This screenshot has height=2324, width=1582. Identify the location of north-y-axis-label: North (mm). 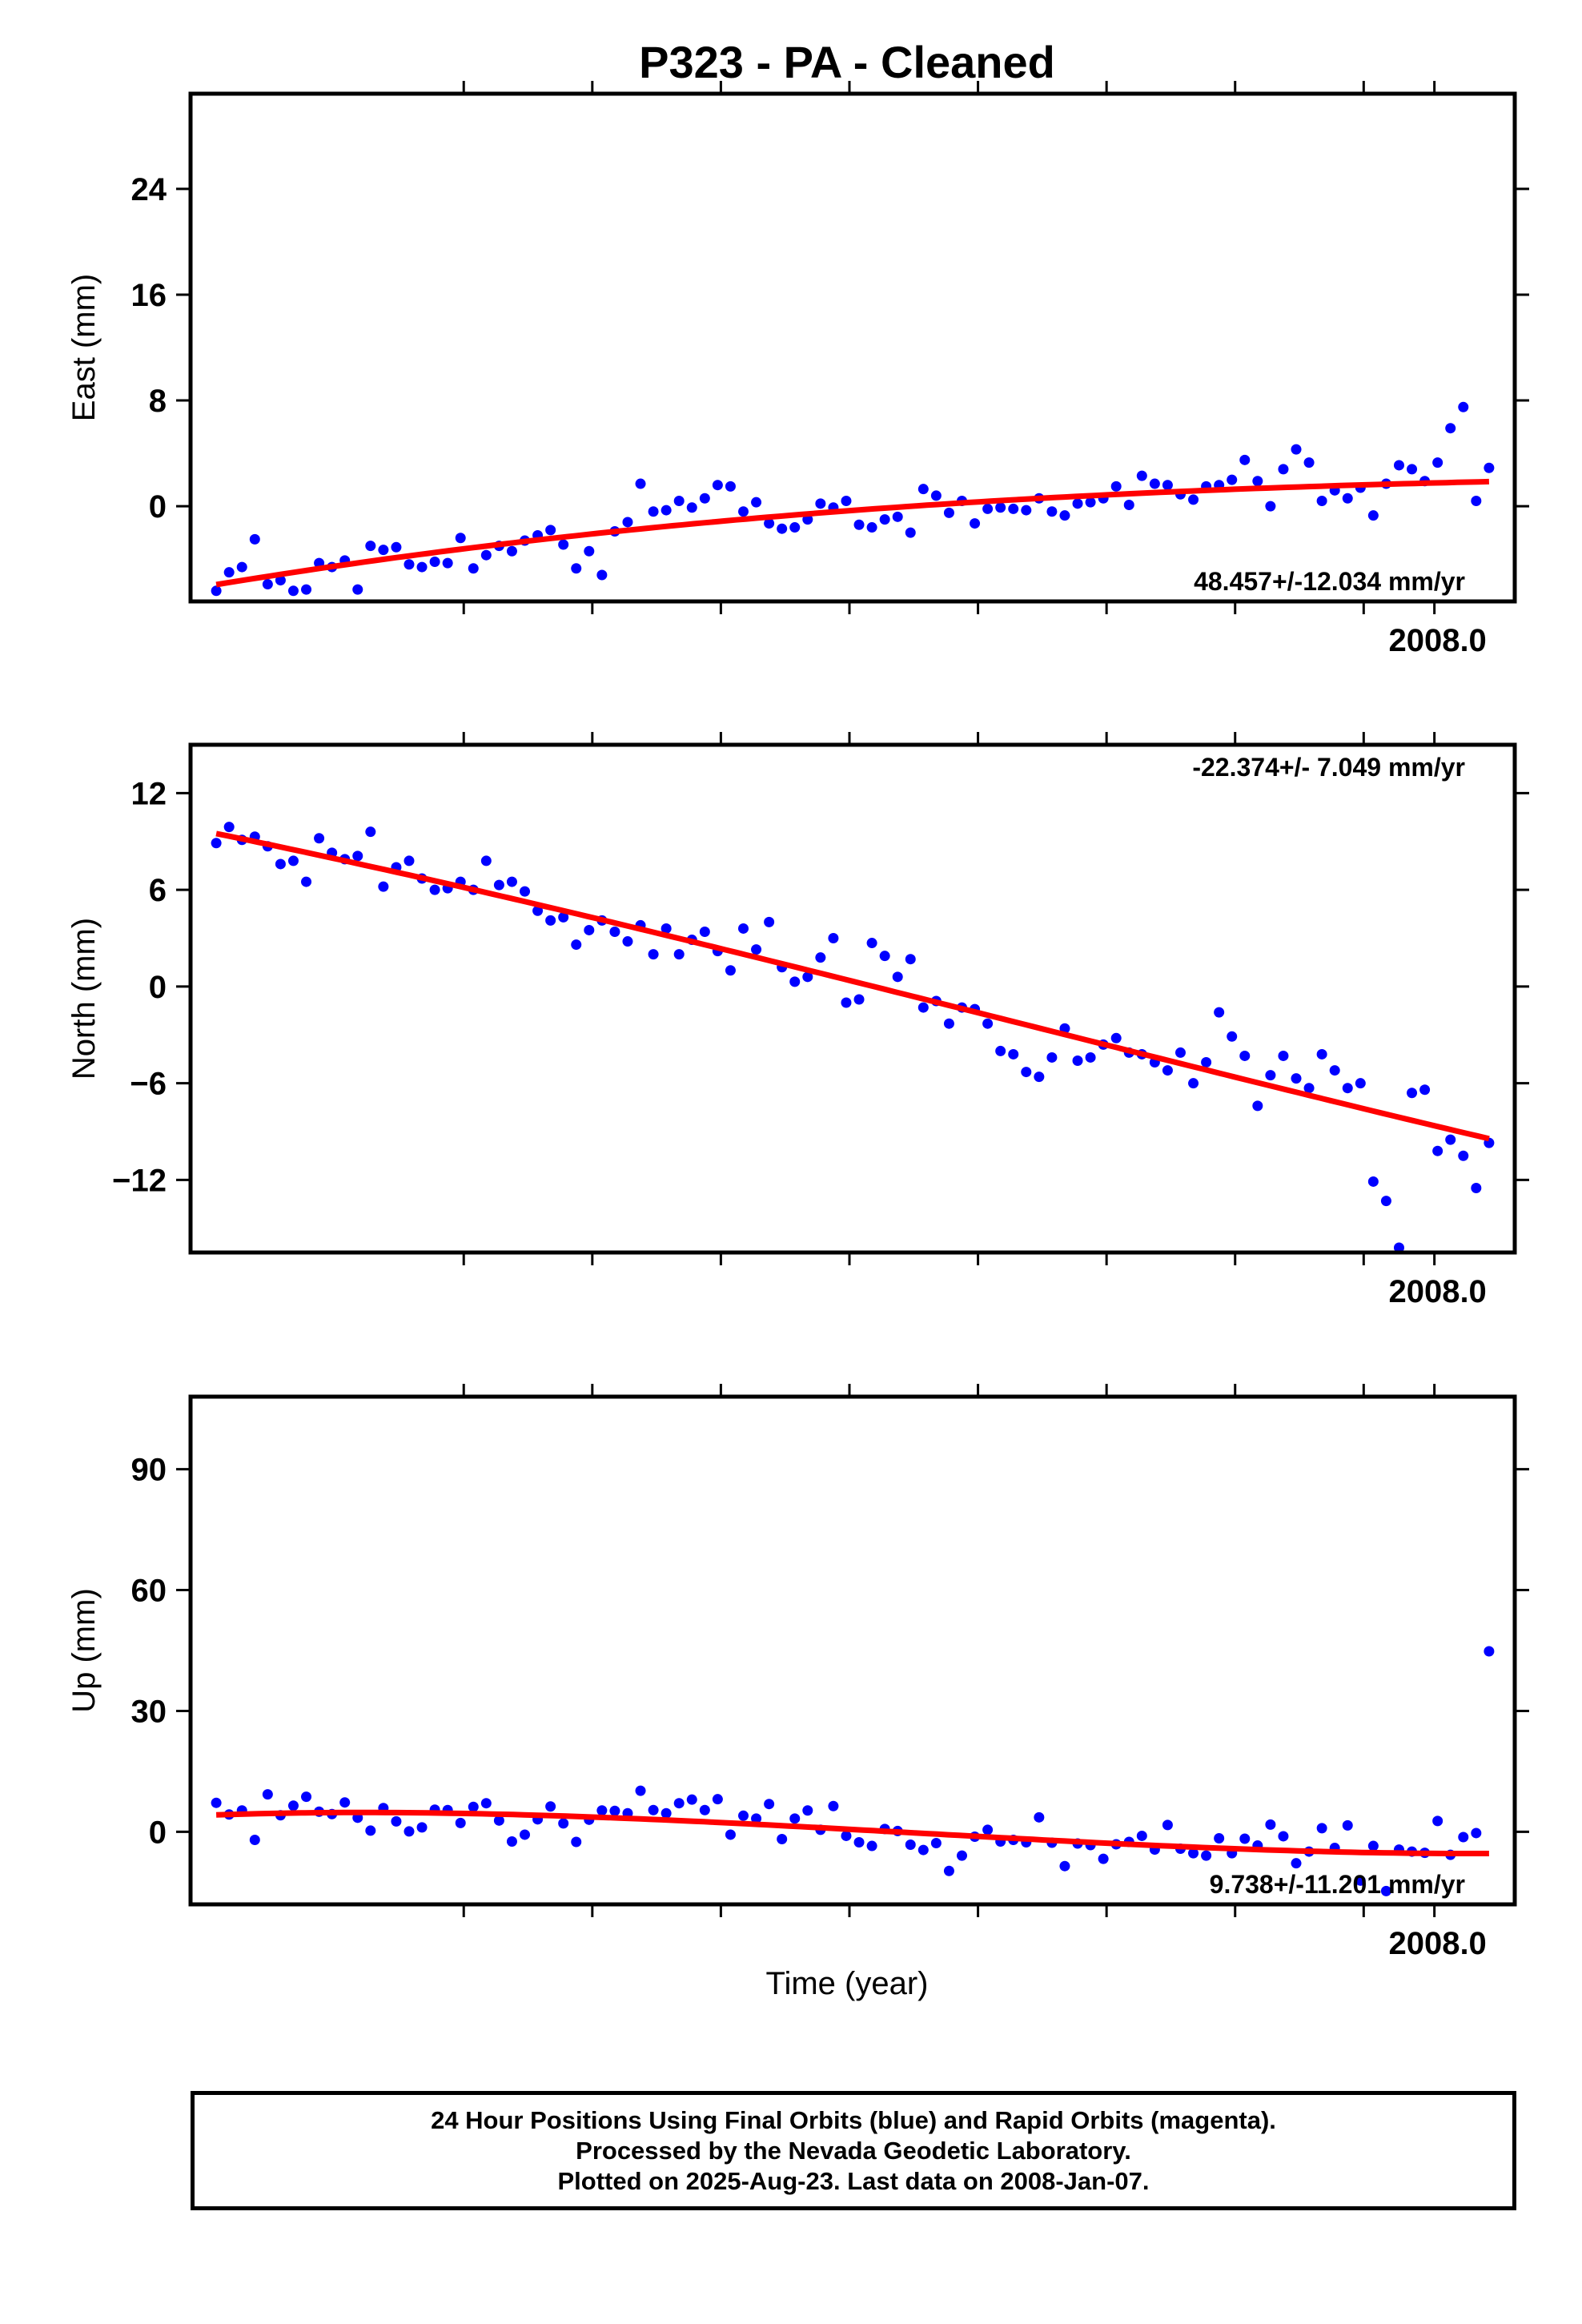
(84, 999).